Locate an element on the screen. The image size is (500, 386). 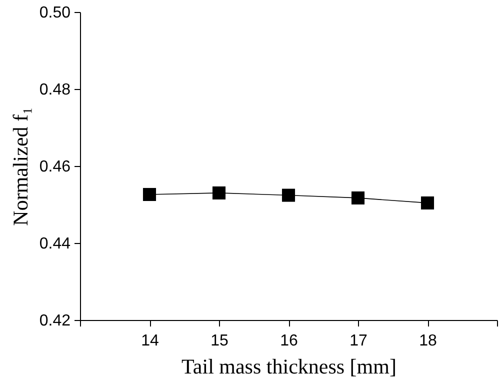
x-axis-title: Tail mass thickness [mm] is located at coordinates (289, 366).